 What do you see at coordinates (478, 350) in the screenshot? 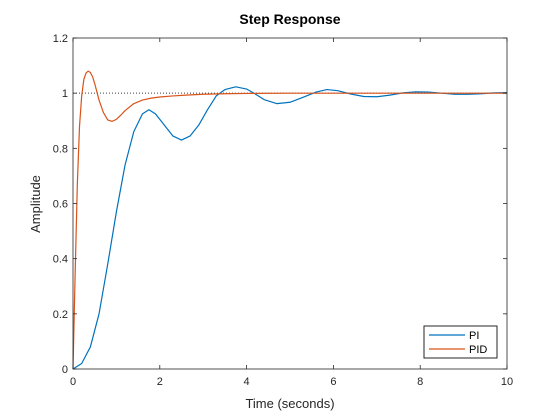
I see `legend-label-pid: PID` at bounding box center [478, 350].